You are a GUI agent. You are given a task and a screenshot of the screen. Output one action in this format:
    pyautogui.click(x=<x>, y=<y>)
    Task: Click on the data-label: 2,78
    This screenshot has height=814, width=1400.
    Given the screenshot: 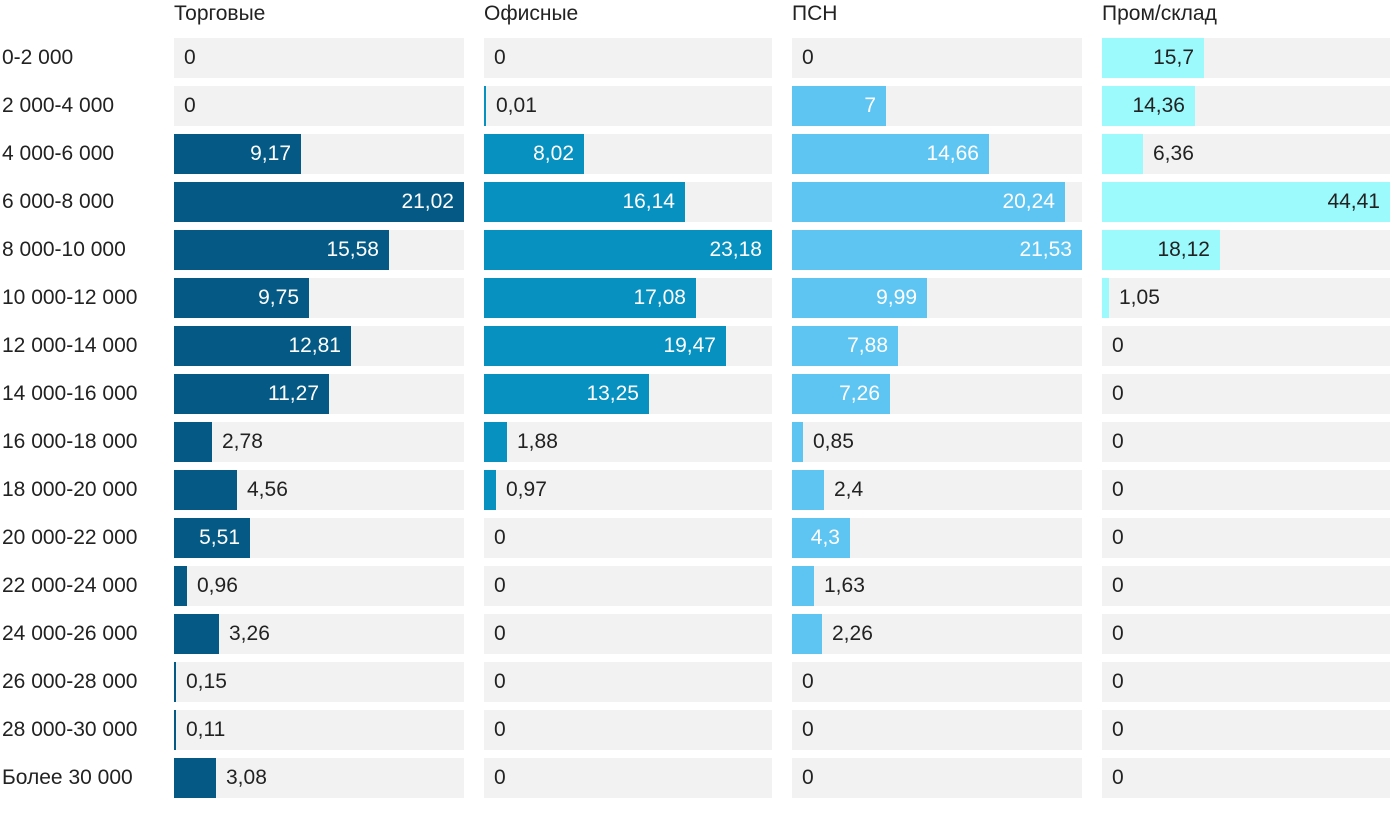 What is the action you would take?
    pyautogui.click(x=242, y=441)
    